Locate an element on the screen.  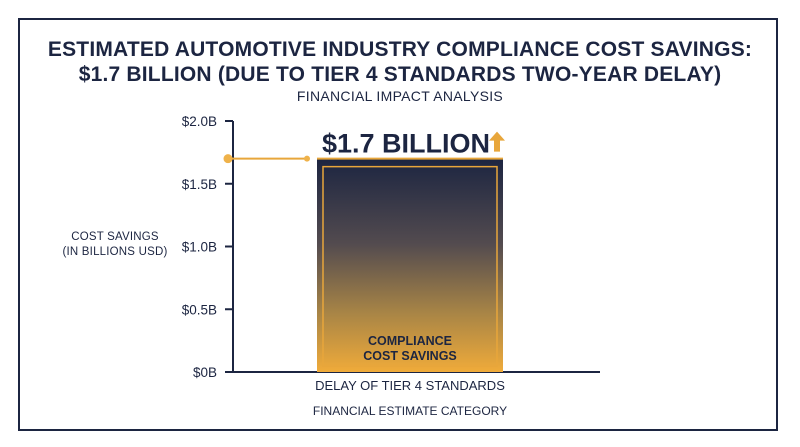
y-axis-label-line-1: COST SAVINGS is located at coordinates (115, 237).